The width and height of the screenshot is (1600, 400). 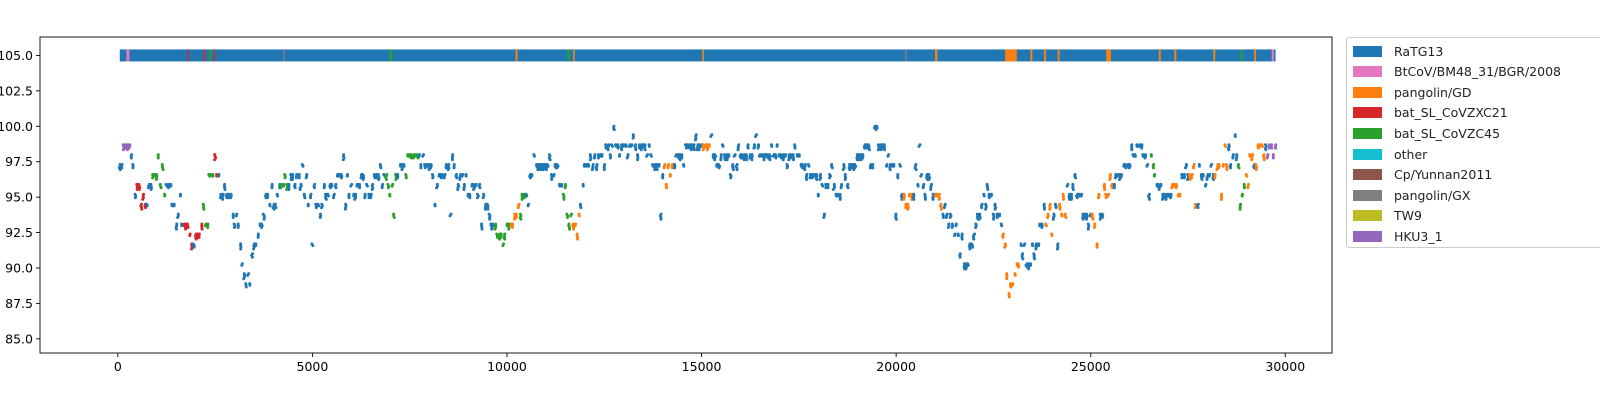 What do you see at coordinates (1408, 216) in the screenshot?
I see `legend-label: TW9` at bounding box center [1408, 216].